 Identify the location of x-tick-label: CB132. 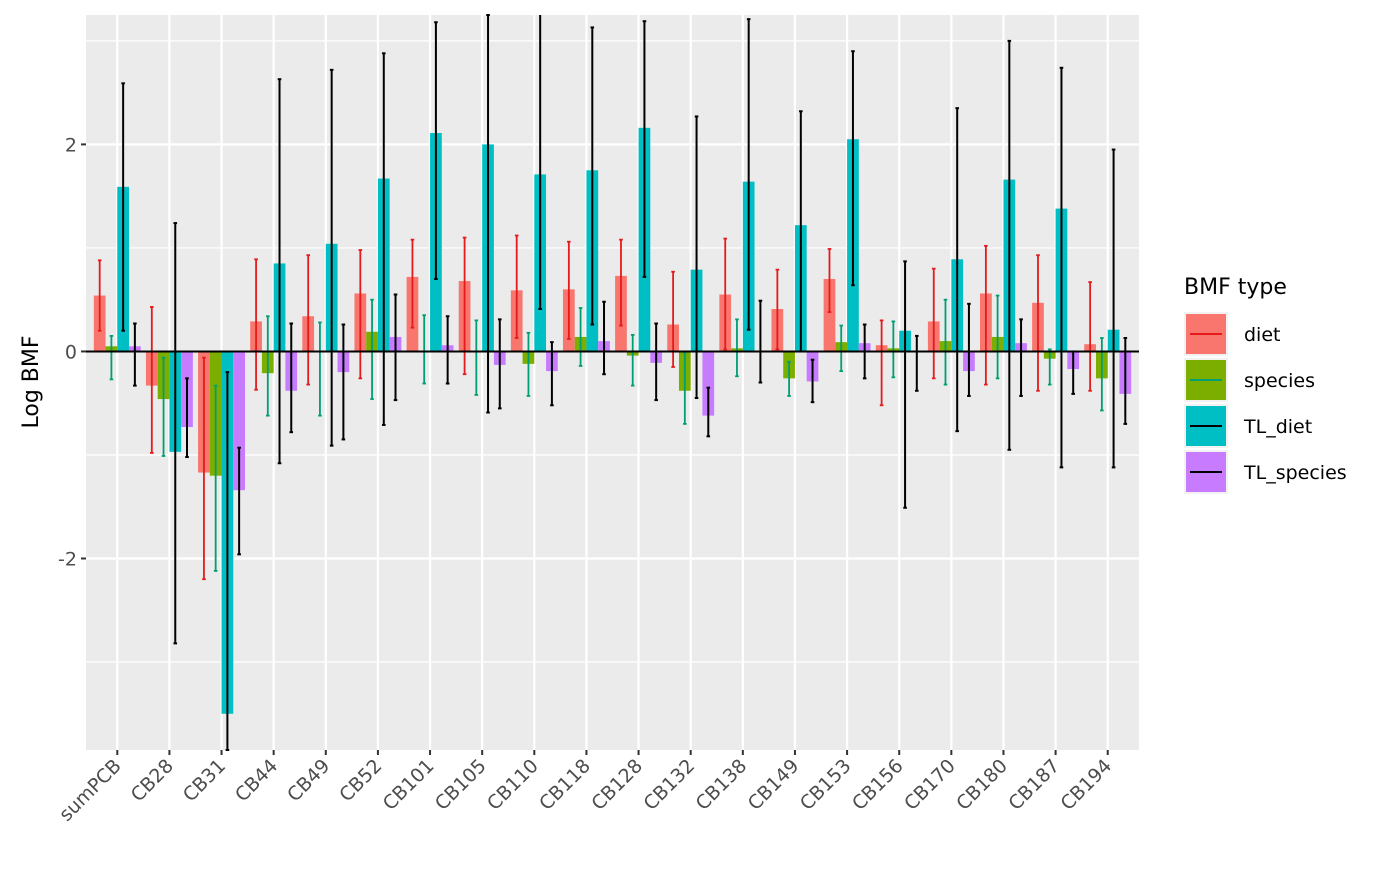
(669, 785).